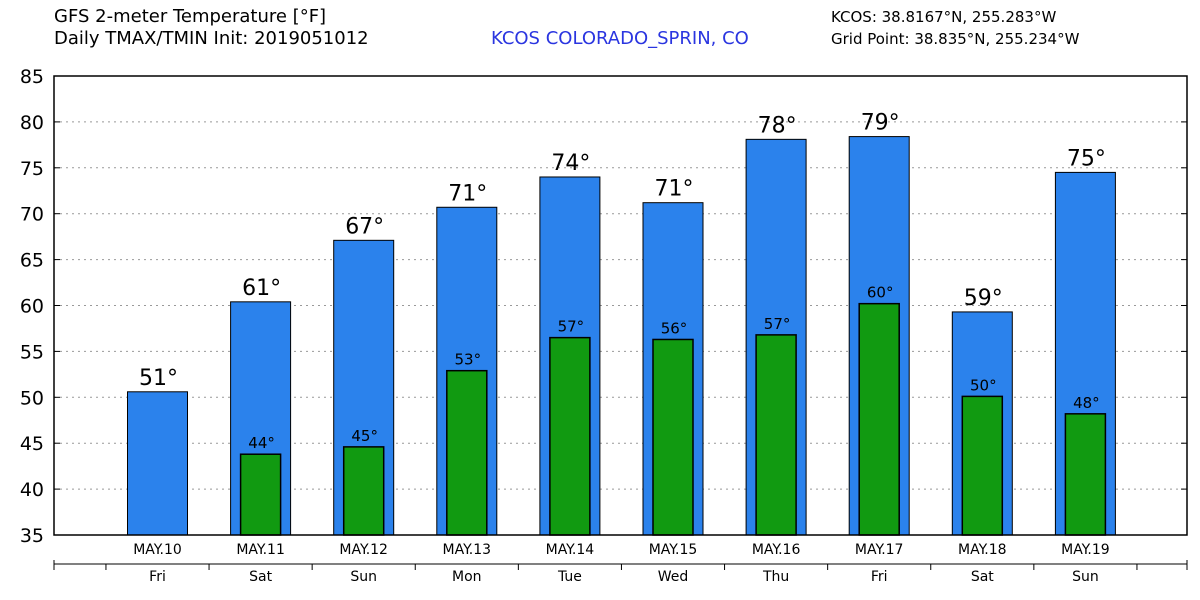 The image size is (1200, 600). Describe the element at coordinates (880, 293) in the screenshot. I see `tmin-value-label: 60°` at that location.